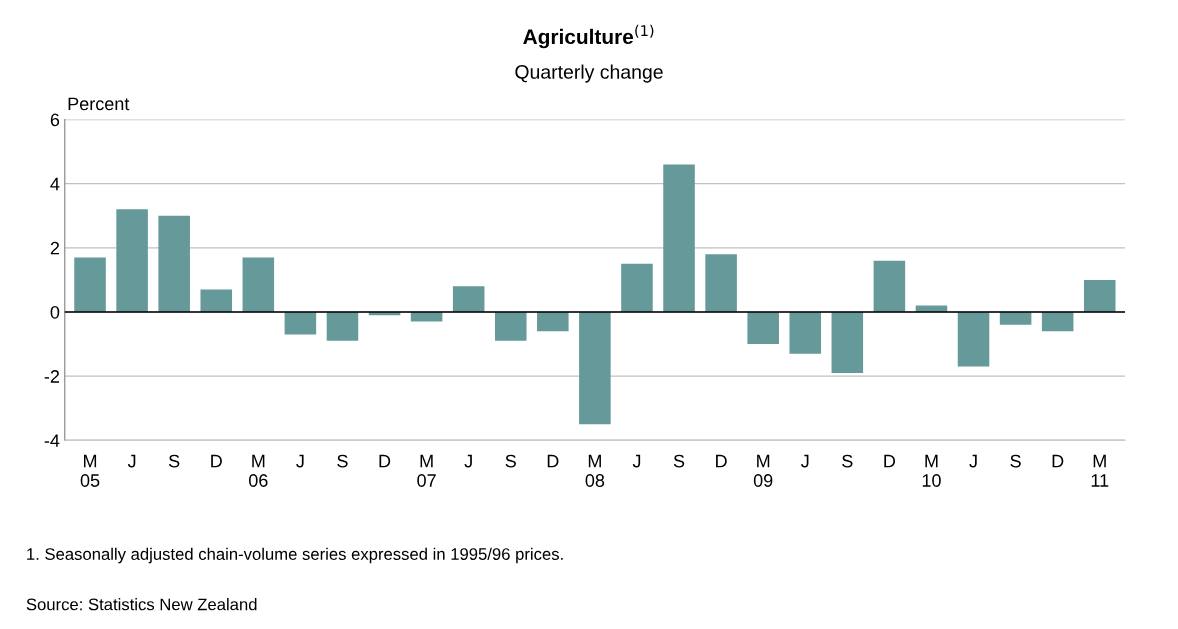  What do you see at coordinates (90, 470) in the screenshot?
I see `x-tick-label: M 05` at bounding box center [90, 470].